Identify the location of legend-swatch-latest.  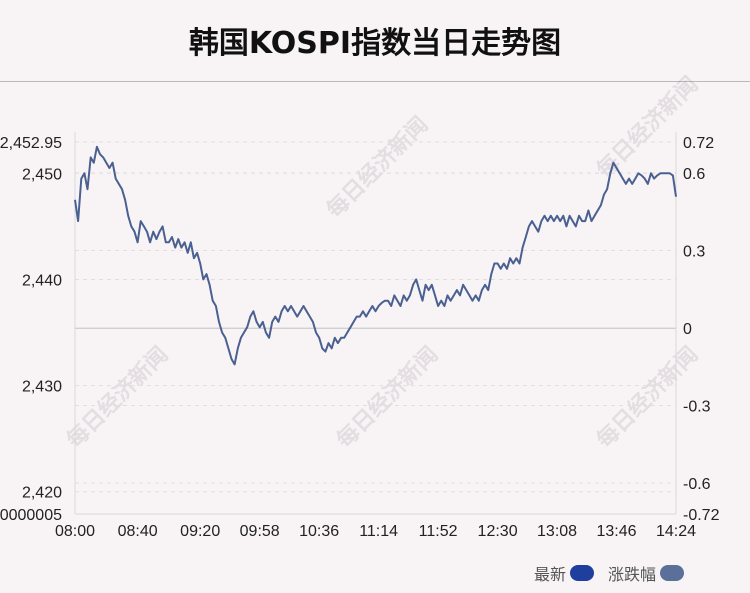
(581, 573).